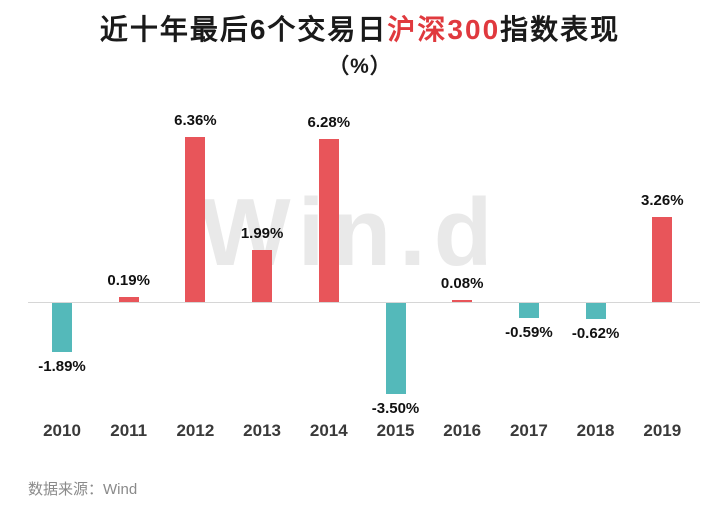 The width and height of the screenshot is (720, 522). What do you see at coordinates (462, 430) in the screenshot?
I see `x-tick-2016: 2016` at bounding box center [462, 430].